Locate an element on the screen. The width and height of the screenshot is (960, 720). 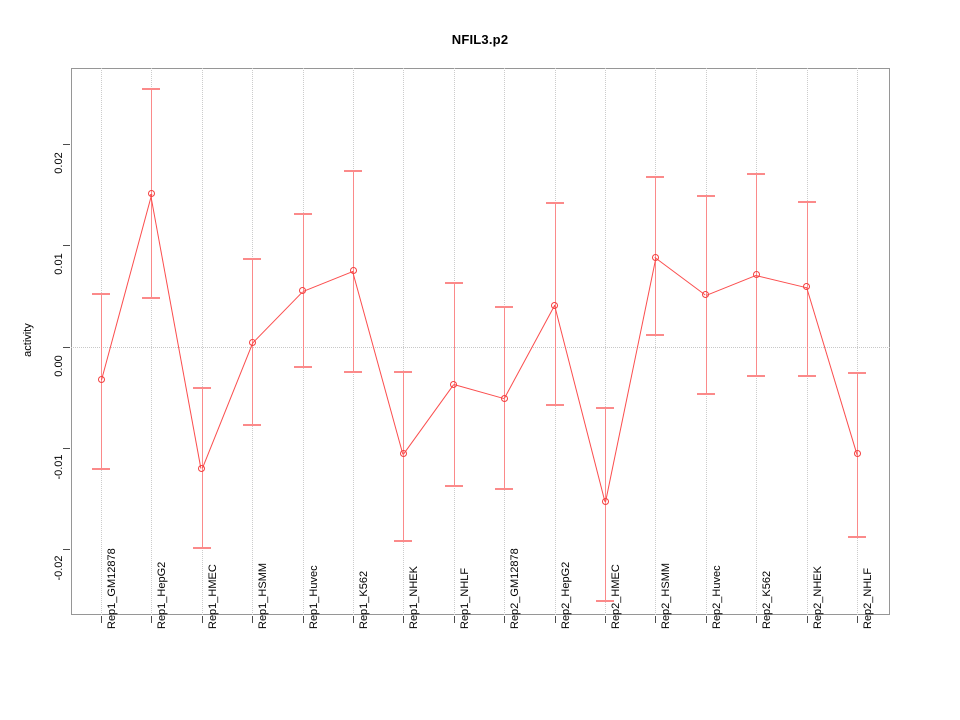
y-axis-label: 0.02 is located at coordinates (59, 163).